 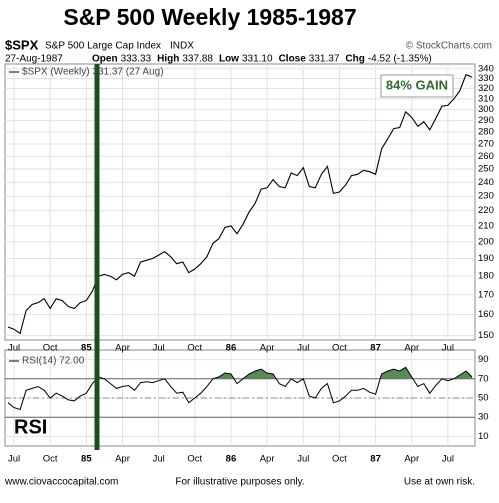 What do you see at coordinates (209, 17) in the screenshot?
I see `chart-title: S&P 500 Weekly 1985-1987` at bounding box center [209, 17].